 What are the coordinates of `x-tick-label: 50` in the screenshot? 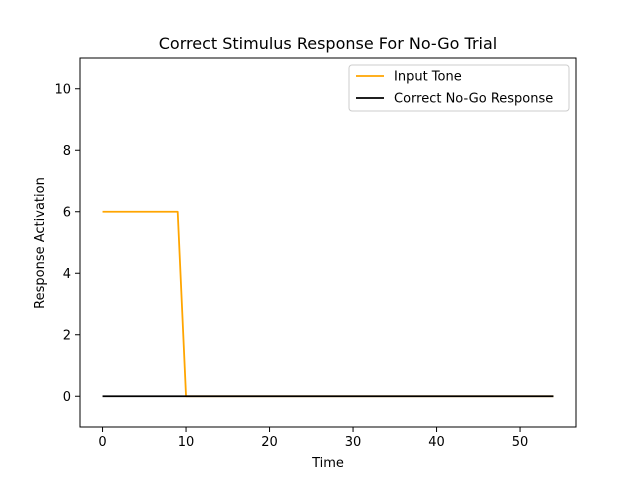 It's located at (520, 442).